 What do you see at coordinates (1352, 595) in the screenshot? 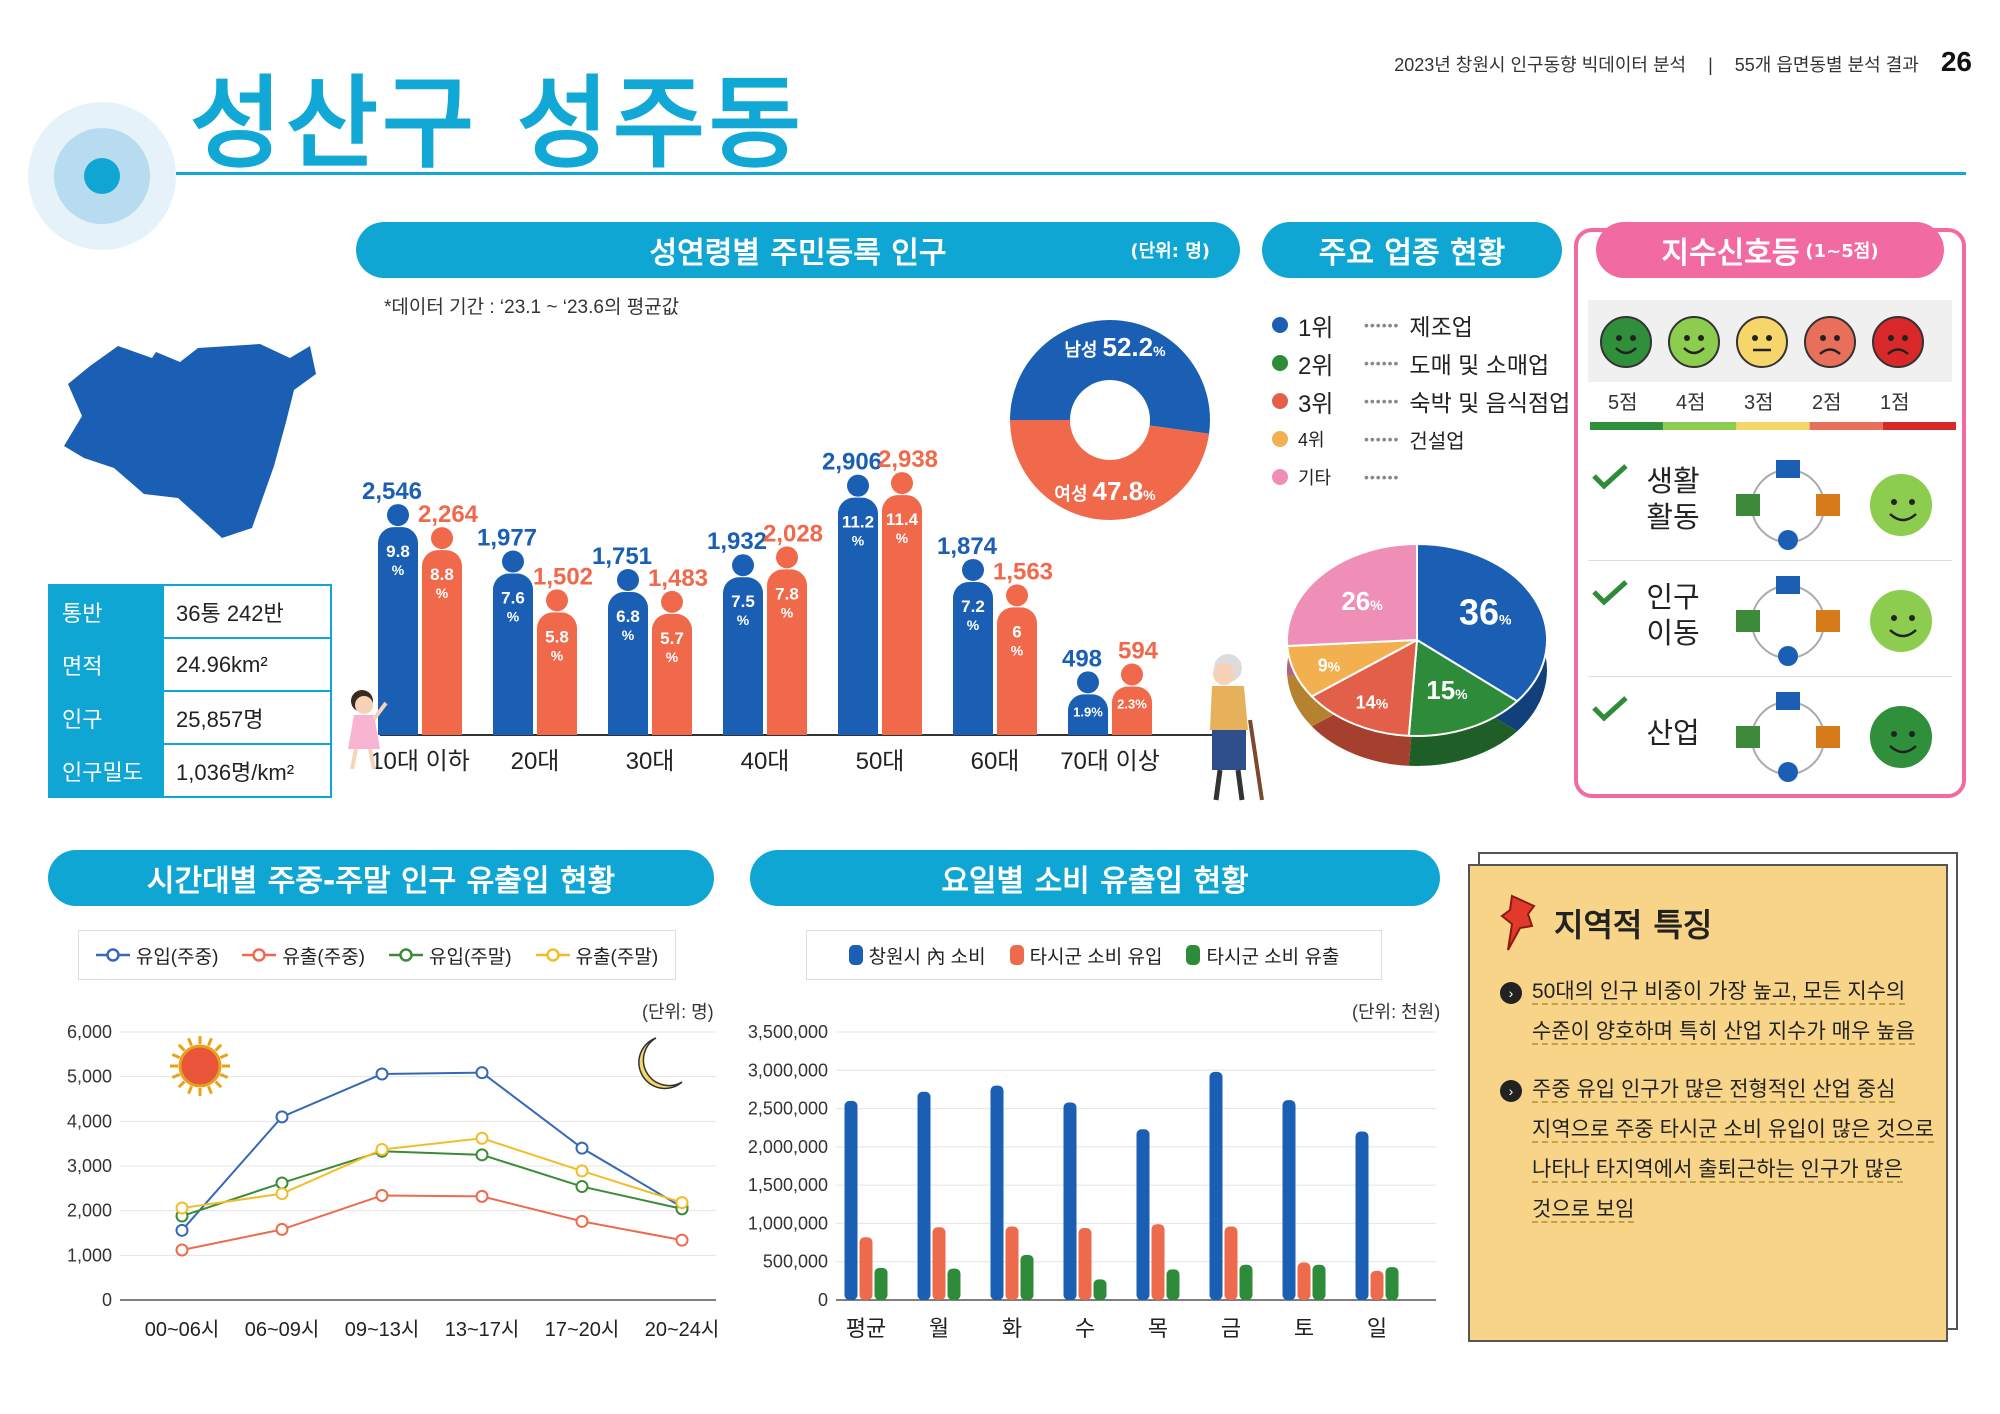
I see `pie-slice` at bounding box center [1352, 595].